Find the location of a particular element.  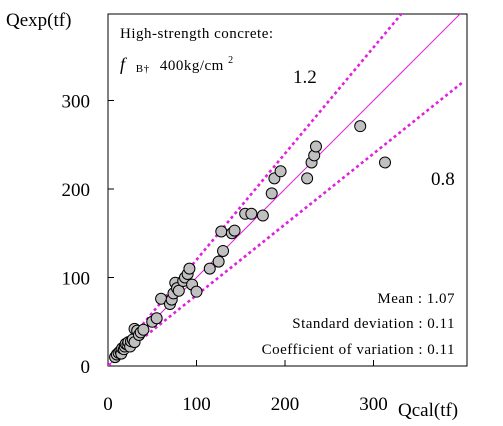

x-tick-label: 100 is located at coordinates (196, 404).